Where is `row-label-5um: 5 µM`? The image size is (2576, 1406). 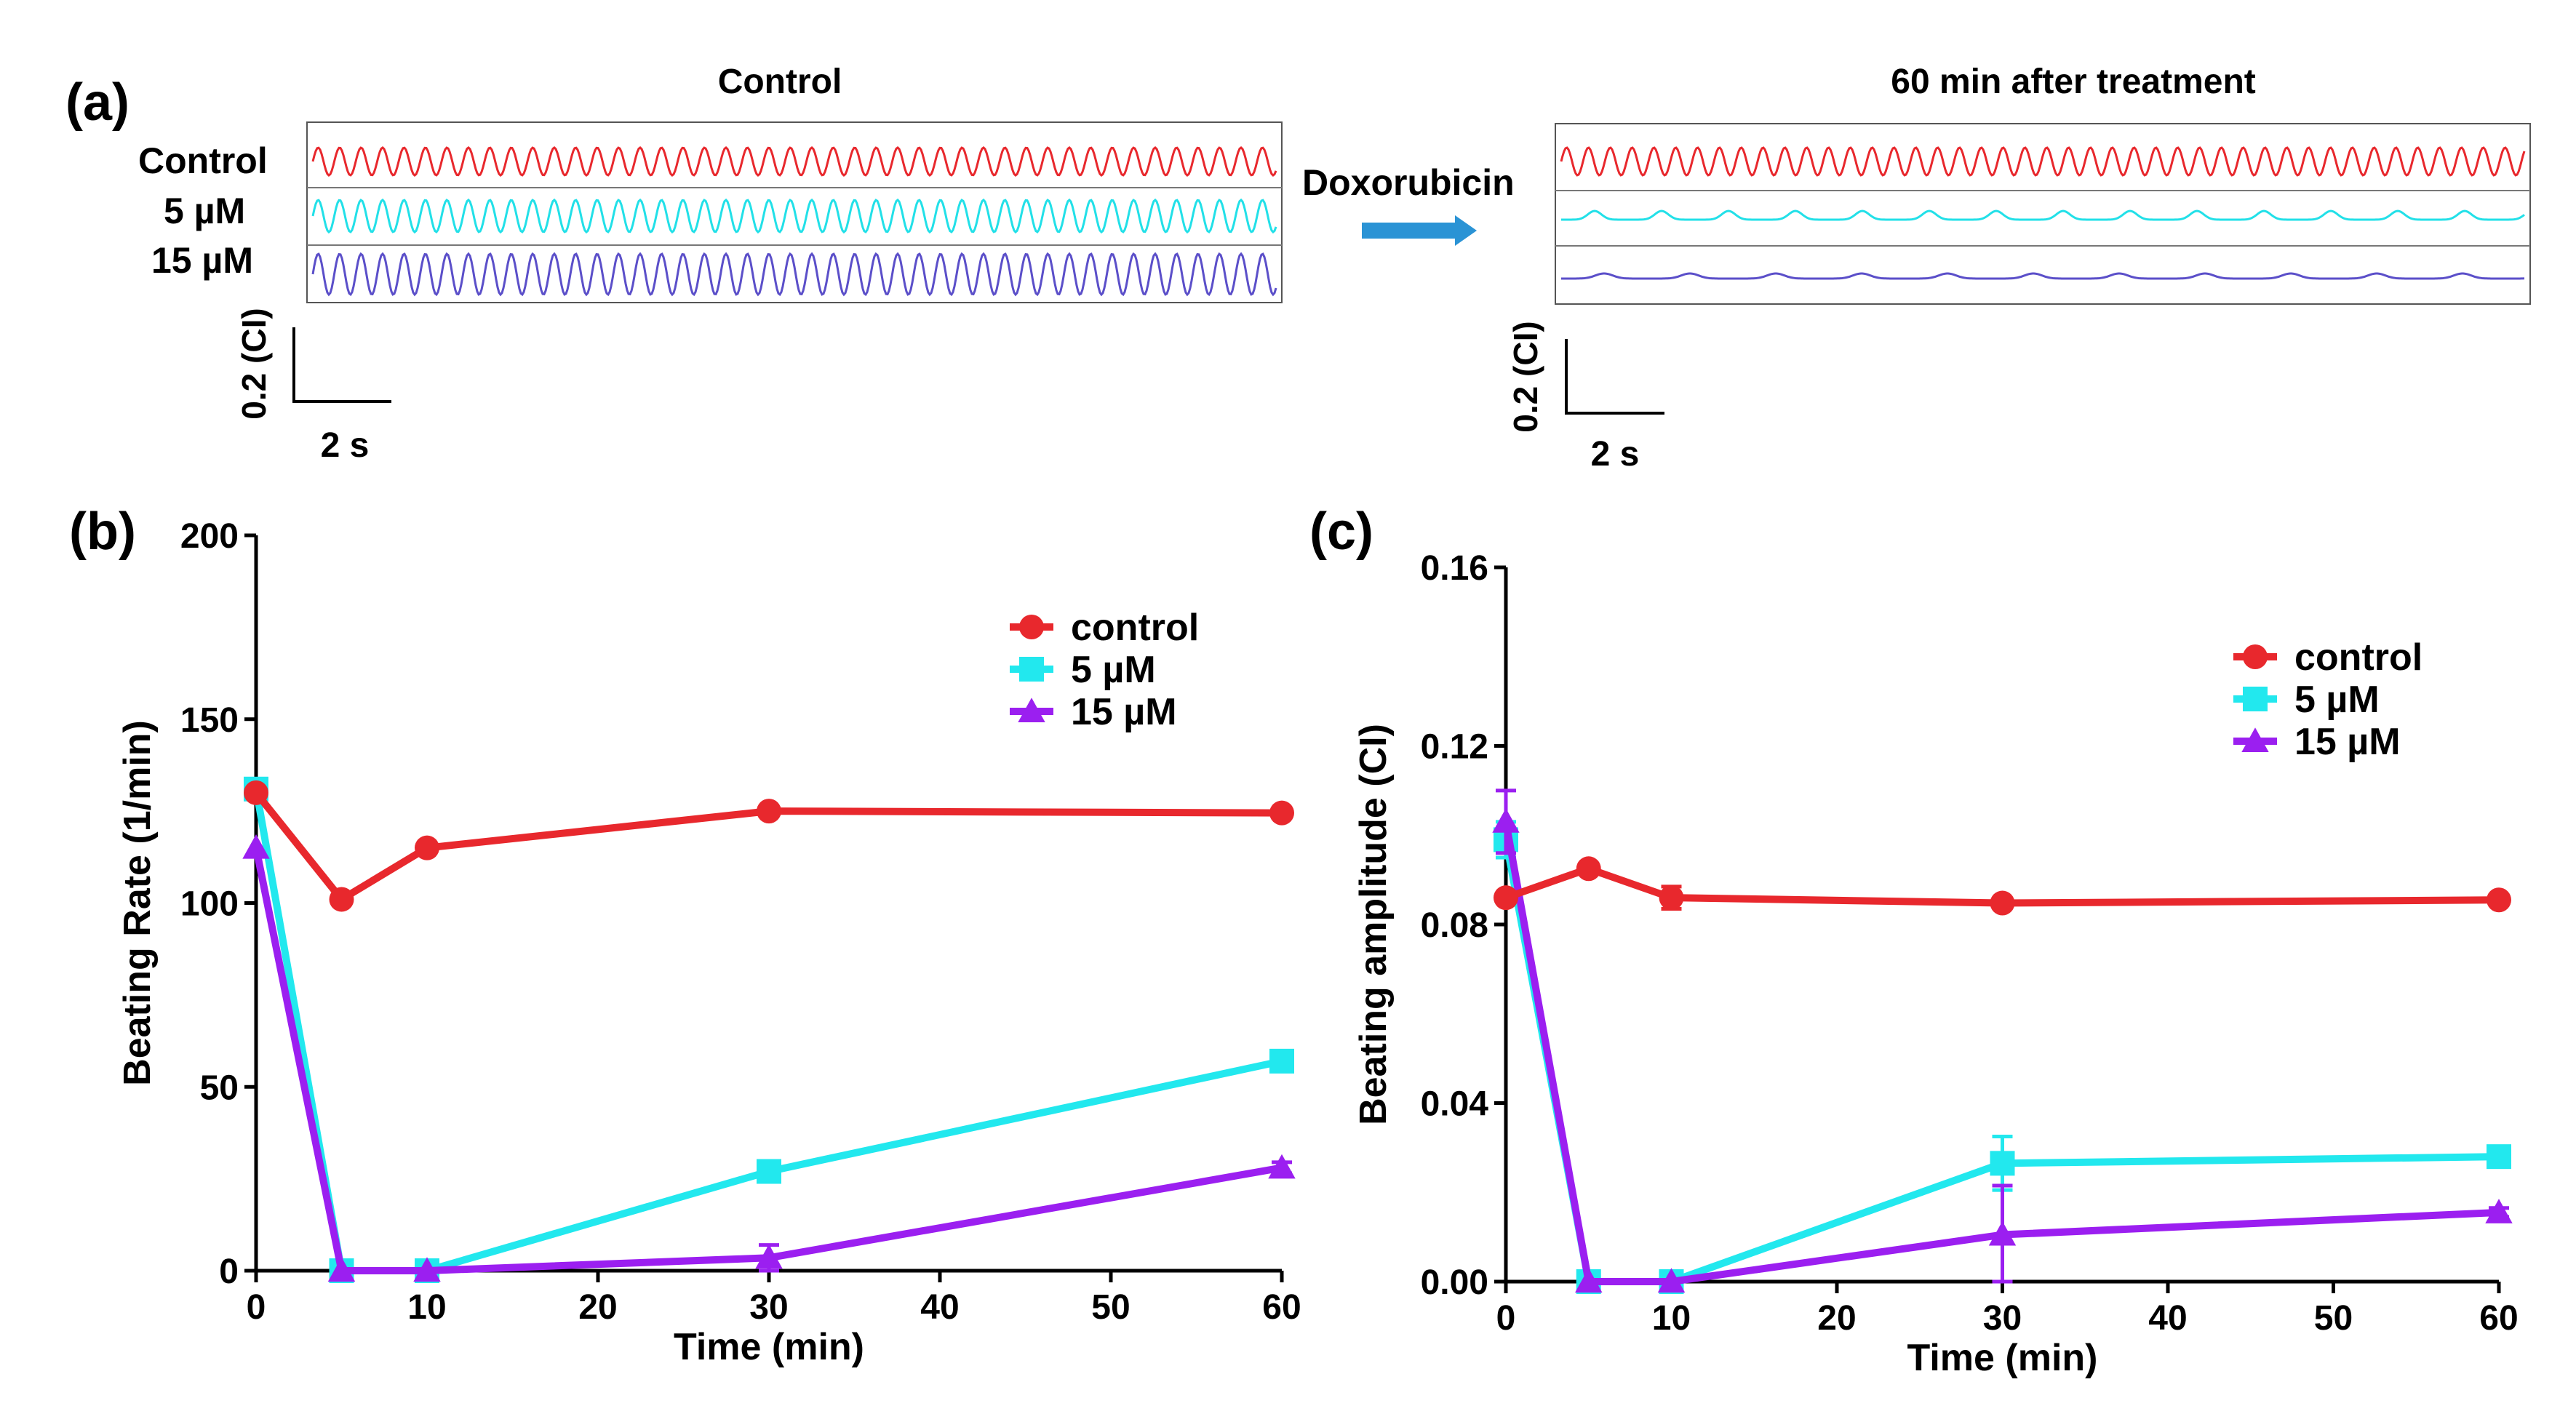
row-label-5um: 5 µM is located at coordinates (204, 211).